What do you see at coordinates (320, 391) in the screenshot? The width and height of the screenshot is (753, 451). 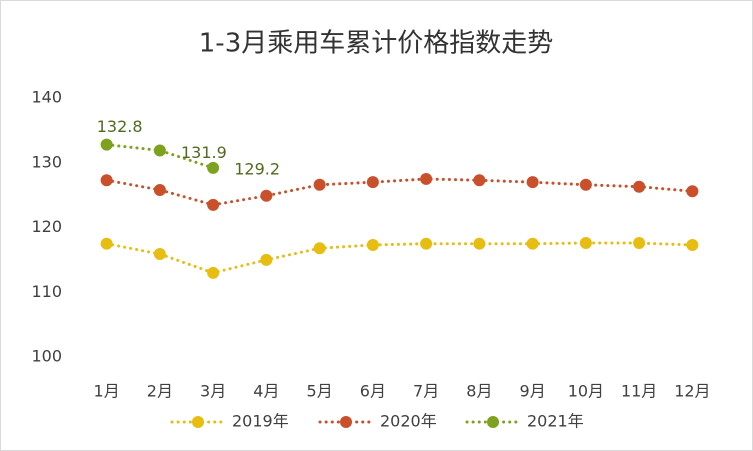 I see `x-tick-label: 5月` at bounding box center [320, 391].